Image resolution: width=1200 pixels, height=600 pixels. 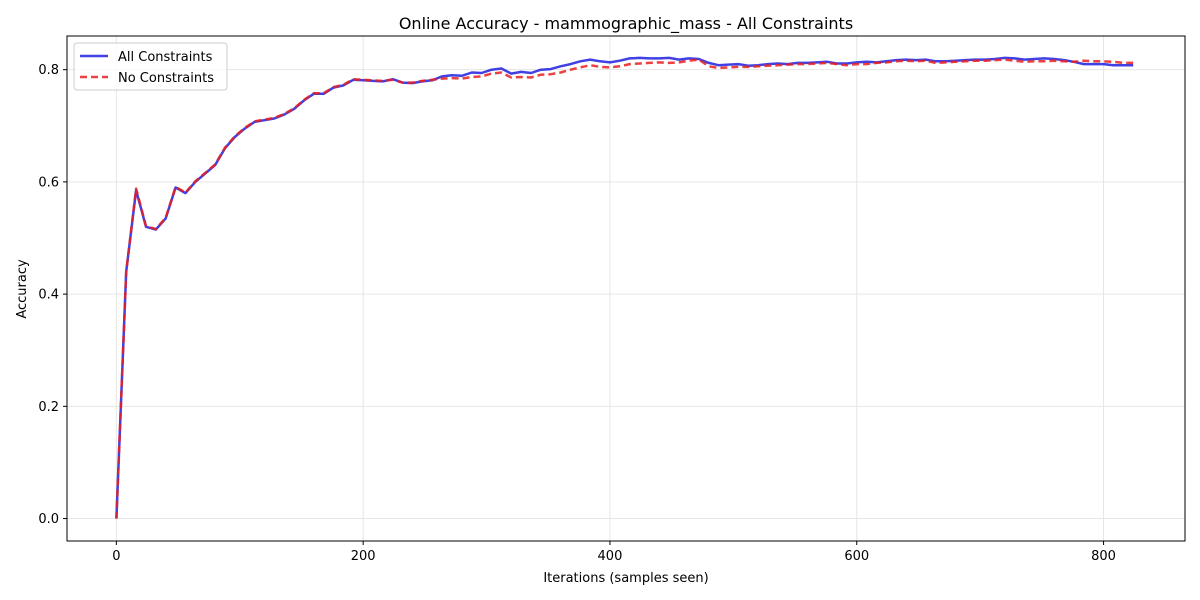 I want to click on x-axis-ticks: 0 200 400 600 800, so click(x=614, y=552).